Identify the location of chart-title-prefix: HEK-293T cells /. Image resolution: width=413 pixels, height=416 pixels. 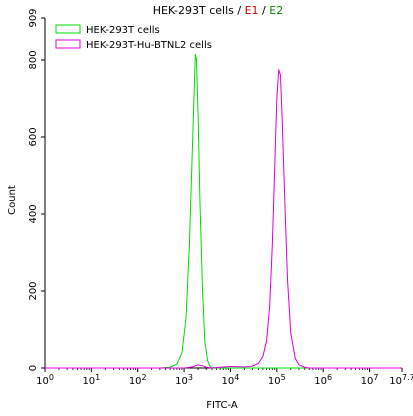
(199, 10).